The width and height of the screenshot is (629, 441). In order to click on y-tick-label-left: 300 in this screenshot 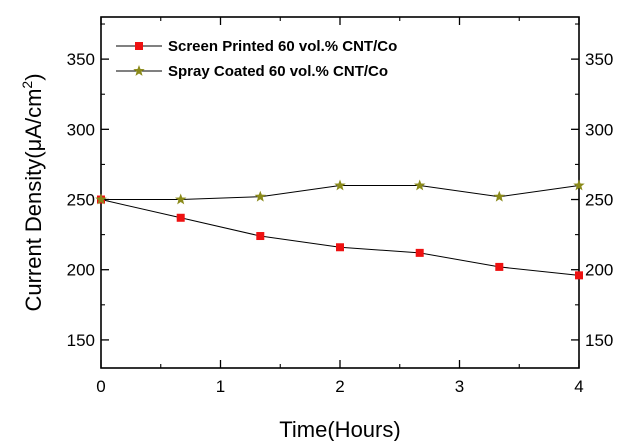, I will do `click(81, 129)`.